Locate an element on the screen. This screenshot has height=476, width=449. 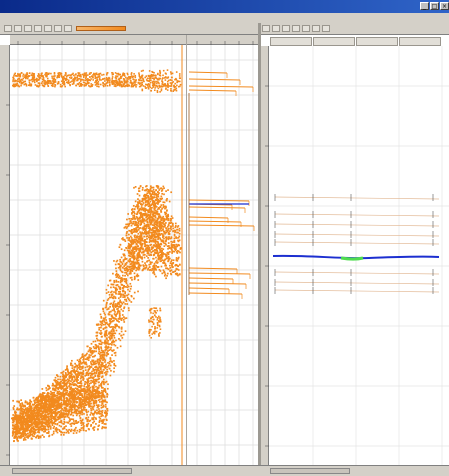
color-range-bar is located at coordinates (101, 28).